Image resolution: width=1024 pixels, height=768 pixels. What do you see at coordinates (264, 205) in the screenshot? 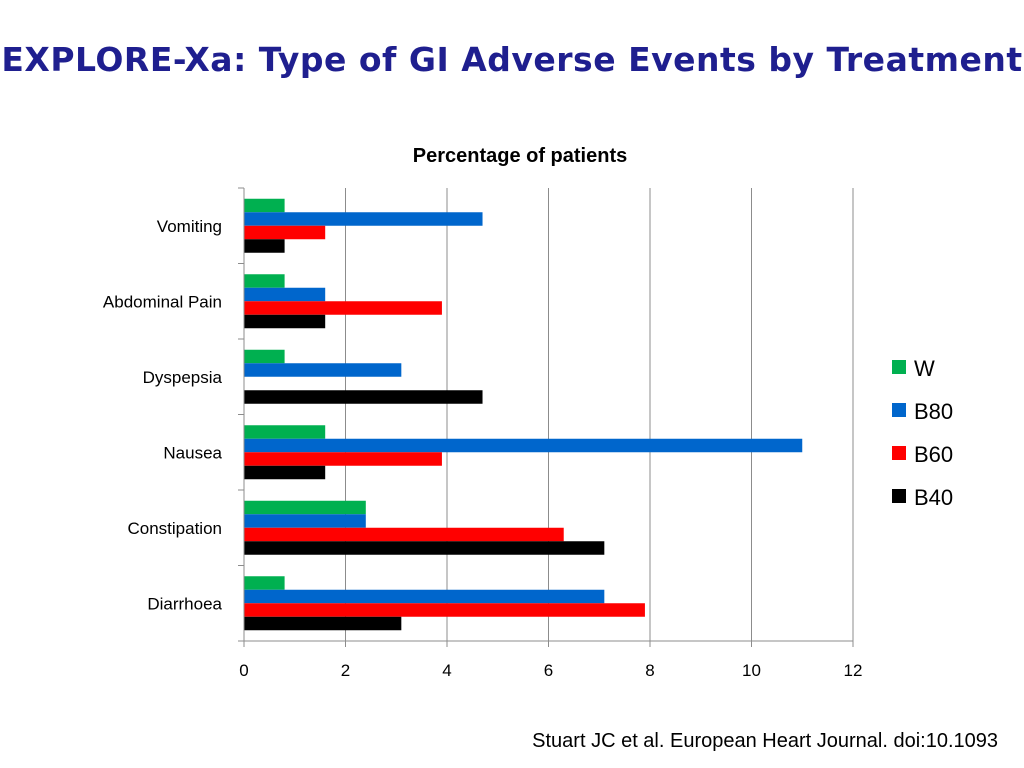
I see `bar-w-vomiting` at bounding box center [264, 205].